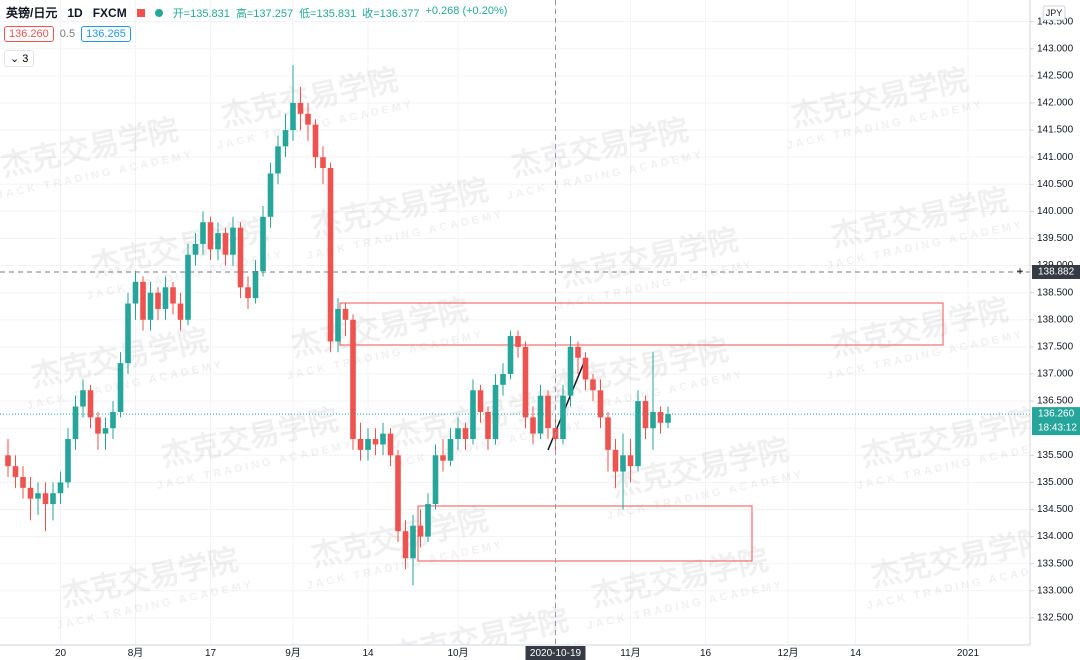 The height and width of the screenshot is (660, 1080). I want to click on x-tick-label: 17, so click(211, 653).